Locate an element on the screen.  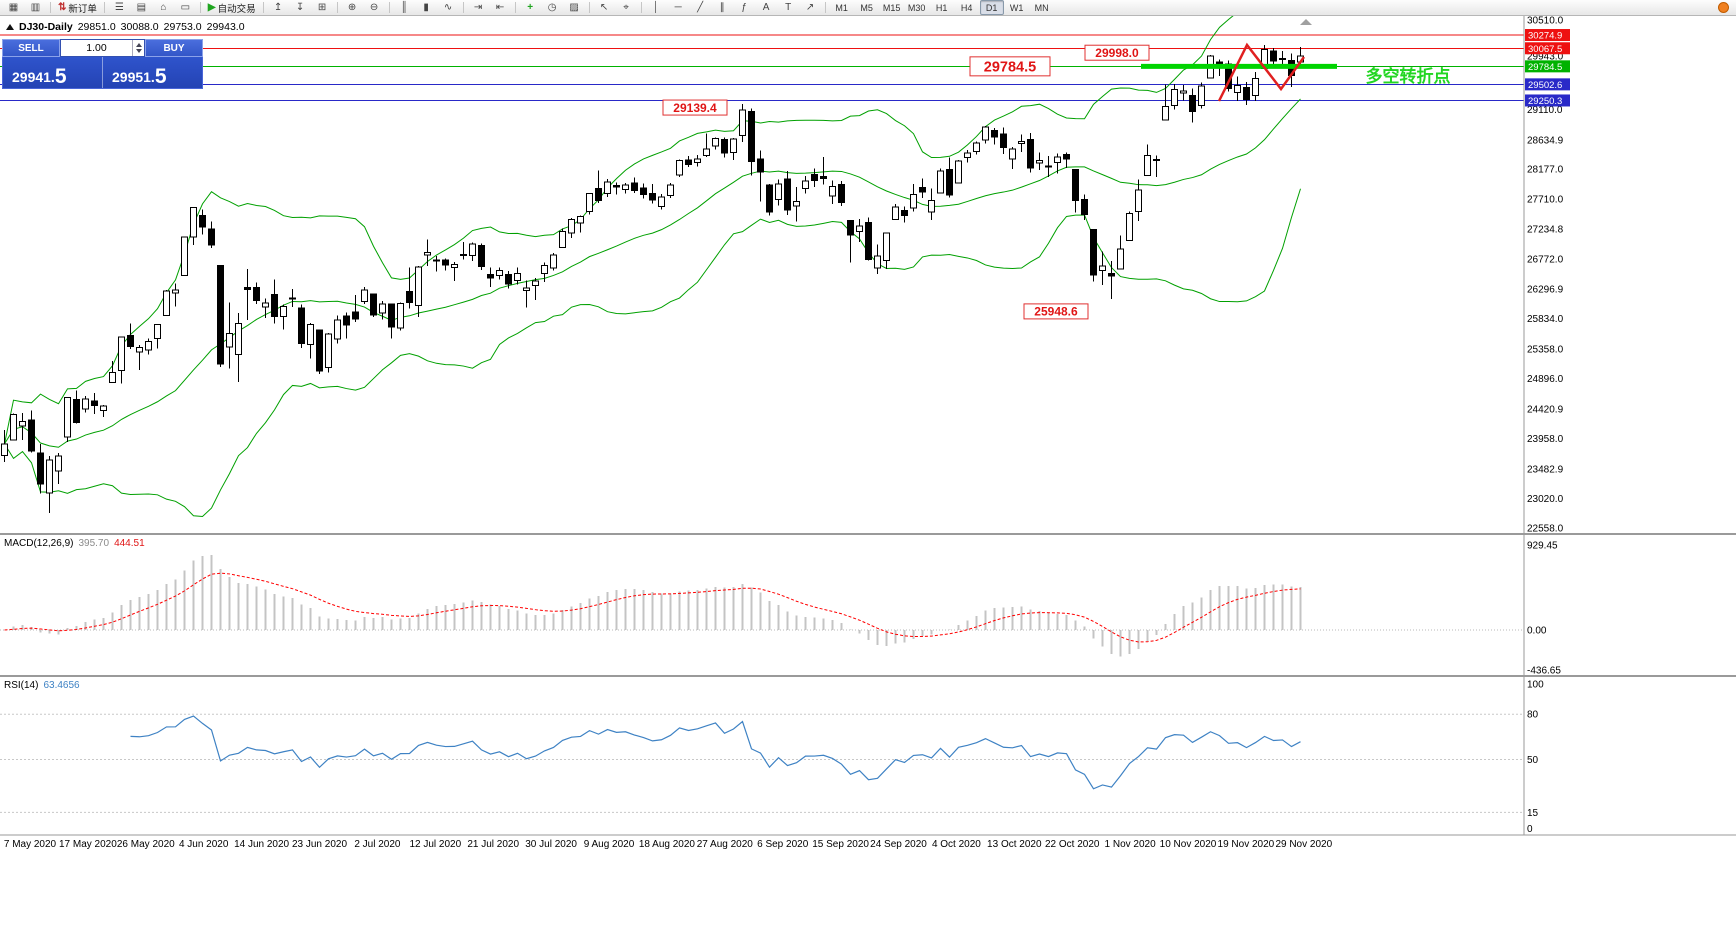
volume-field: 1.00 is located at coordinates (102, 48).